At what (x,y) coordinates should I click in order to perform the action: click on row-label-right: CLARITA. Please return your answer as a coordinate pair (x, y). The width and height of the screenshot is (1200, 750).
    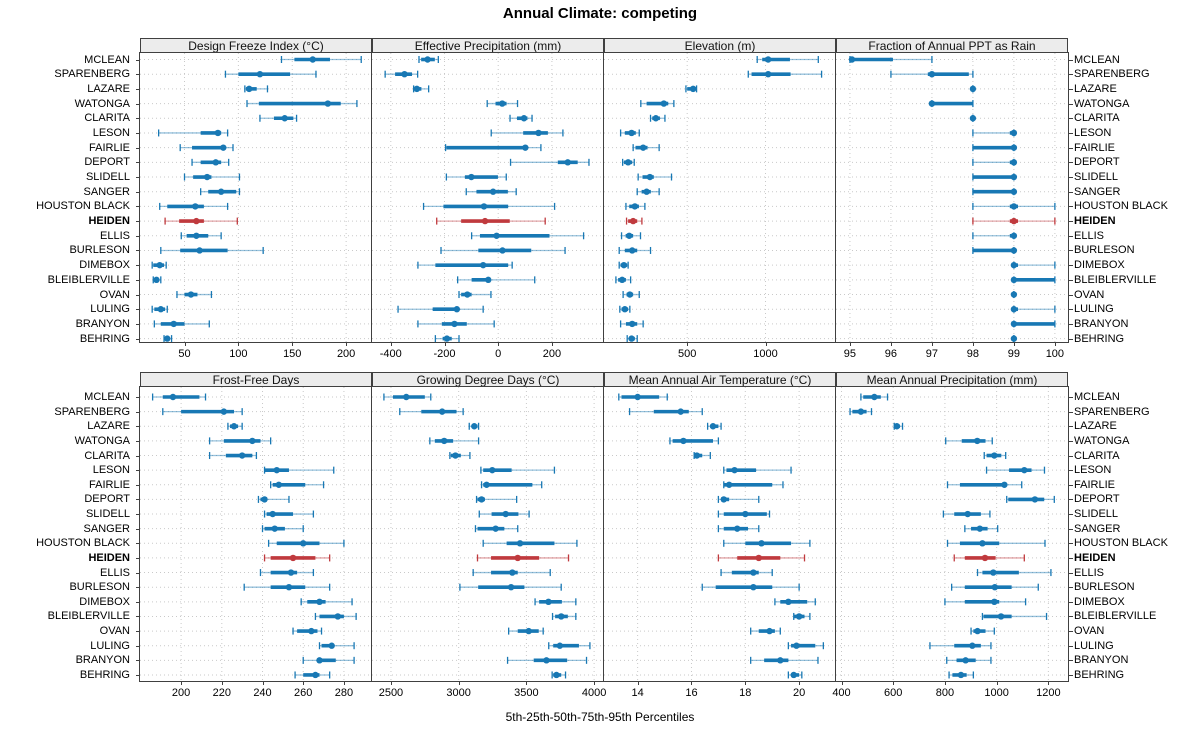
    Looking at the image, I should click on (1097, 118).